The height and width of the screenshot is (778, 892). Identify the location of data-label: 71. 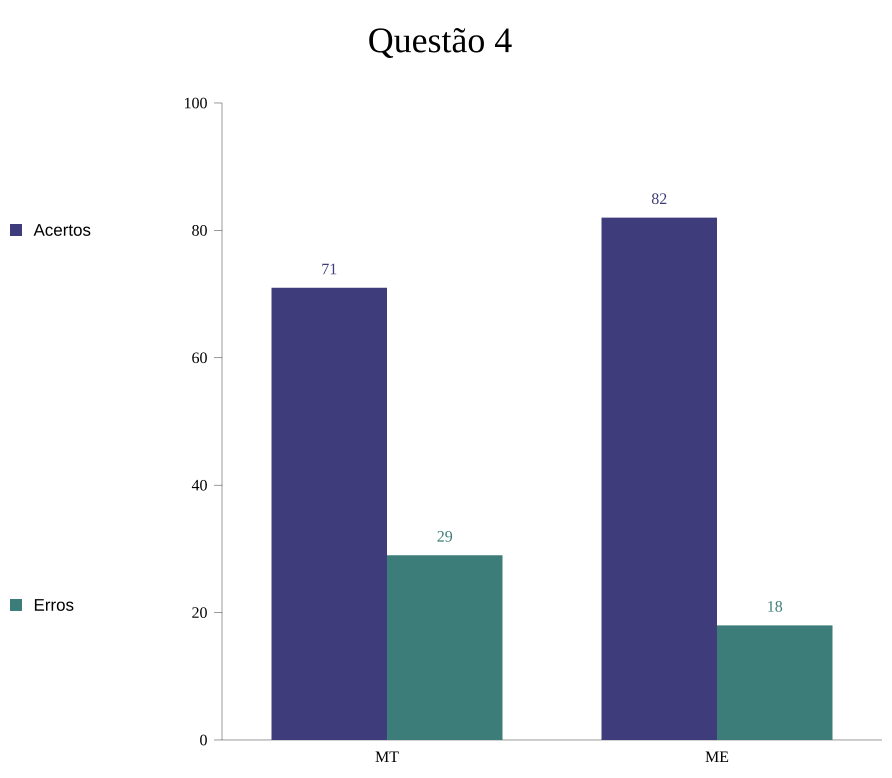
(329, 269).